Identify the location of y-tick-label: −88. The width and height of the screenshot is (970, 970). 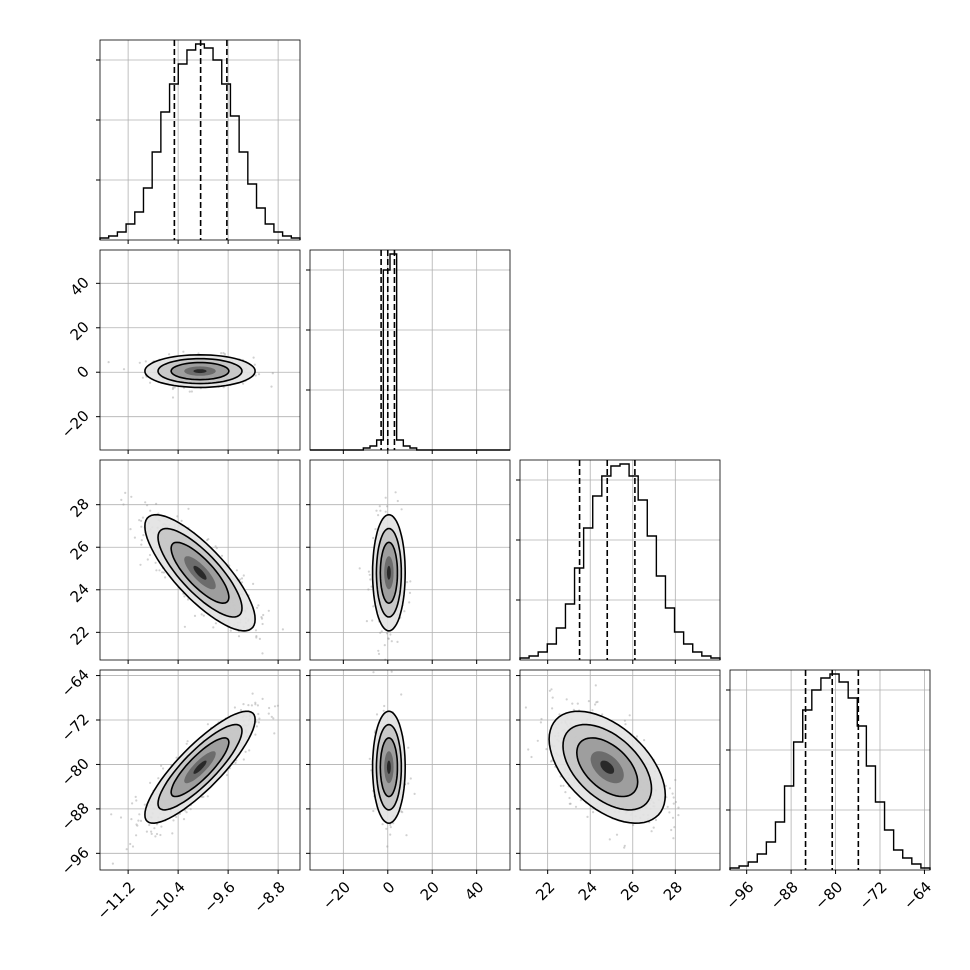
(75, 816).